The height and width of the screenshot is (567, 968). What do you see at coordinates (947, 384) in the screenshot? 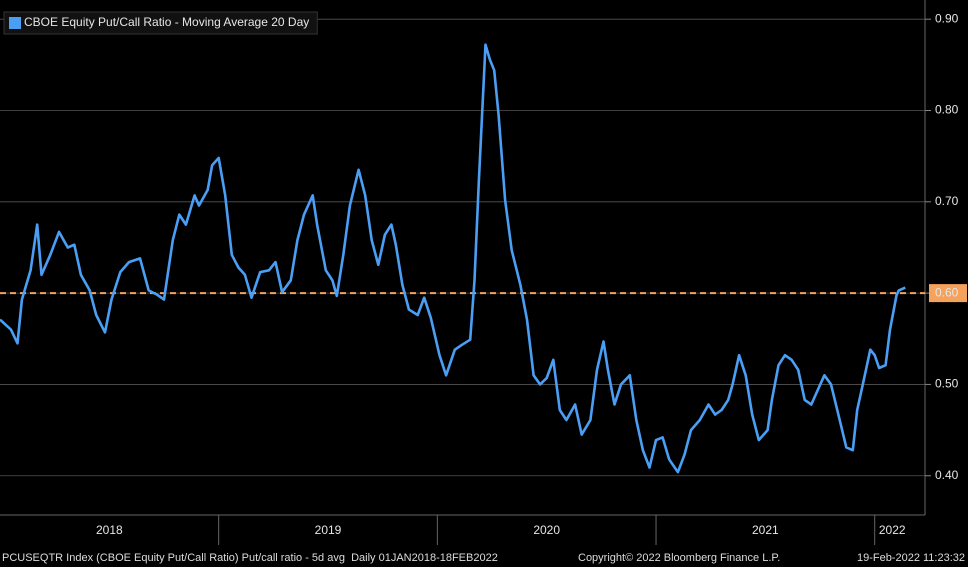
I see `y-tick-label: 0.50` at bounding box center [947, 384].